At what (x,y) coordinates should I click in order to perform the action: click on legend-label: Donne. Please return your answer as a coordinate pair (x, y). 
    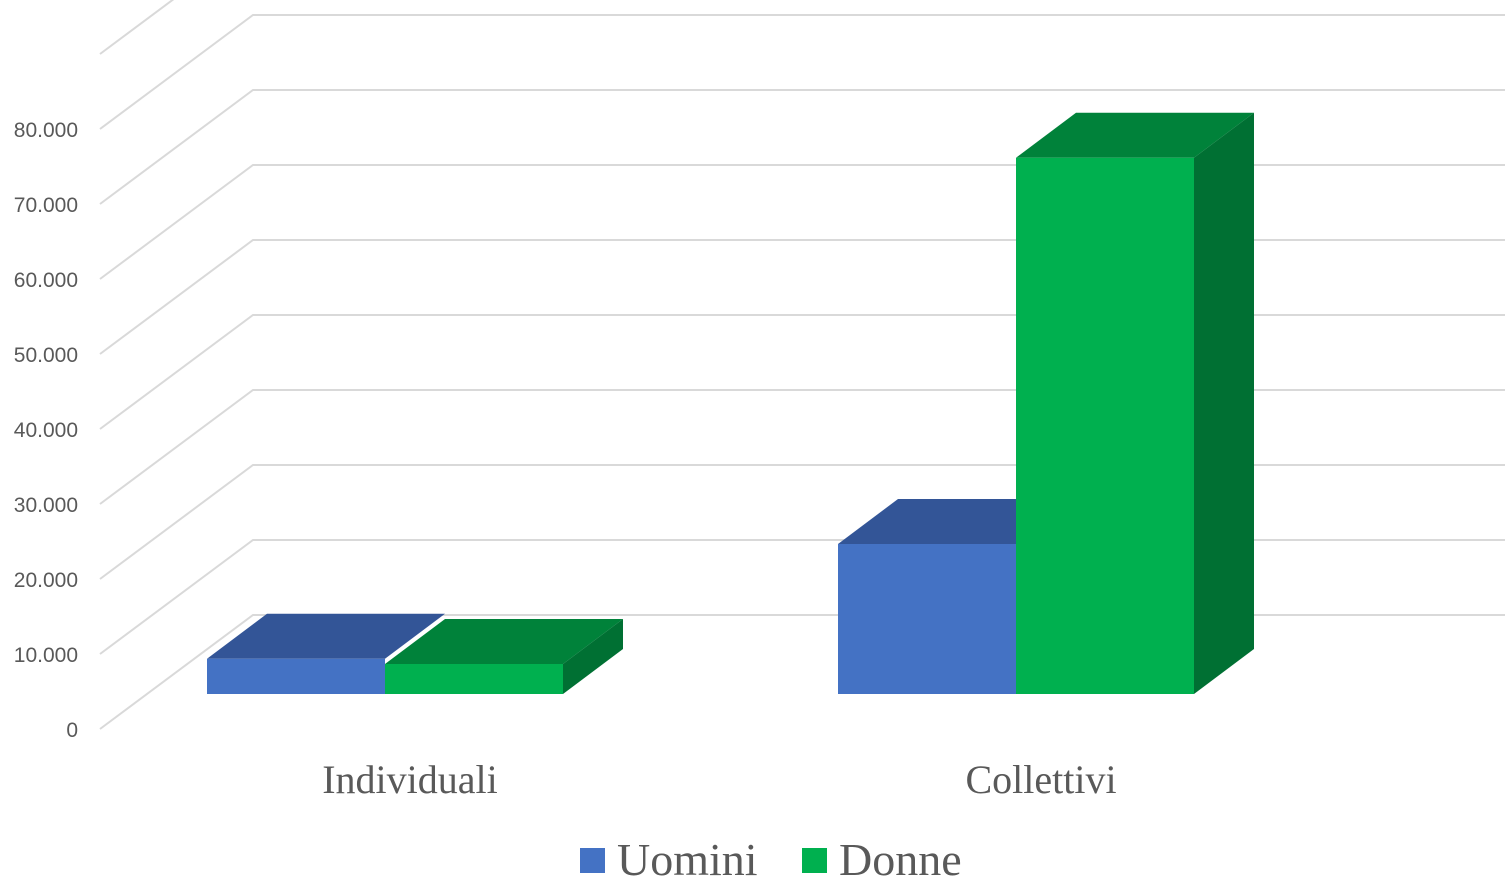
    Looking at the image, I should click on (900, 856).